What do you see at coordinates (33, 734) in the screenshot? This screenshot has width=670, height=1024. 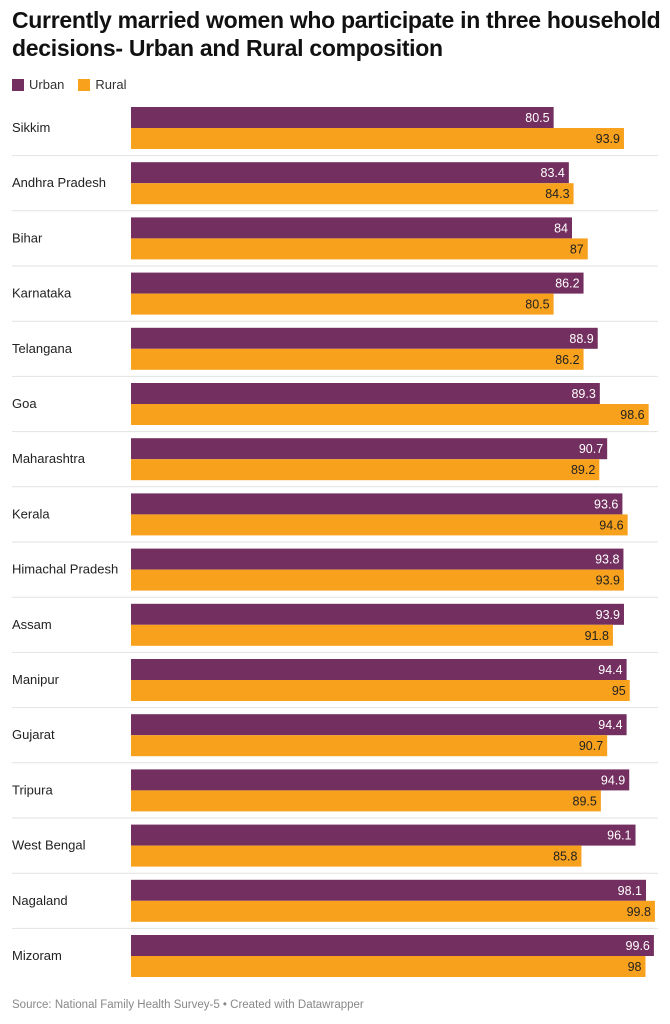 I see `category-label-gujarat: Gujarat` at bounding box center [33, 734].